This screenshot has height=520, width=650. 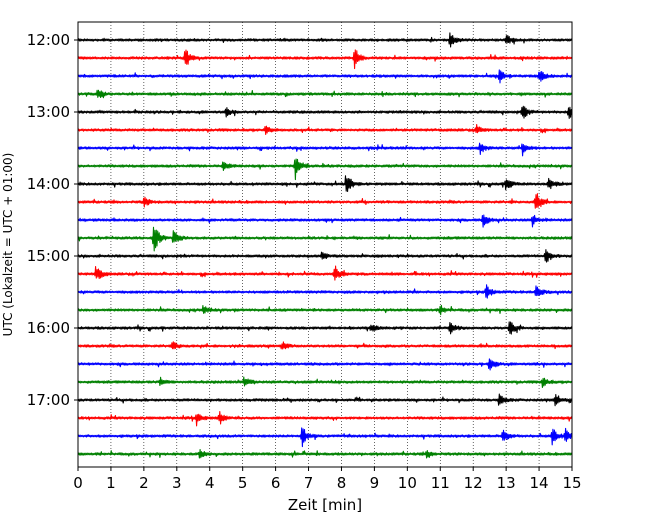 I want to click on y-tick-label: 16:00, so click(x=48, y=328).